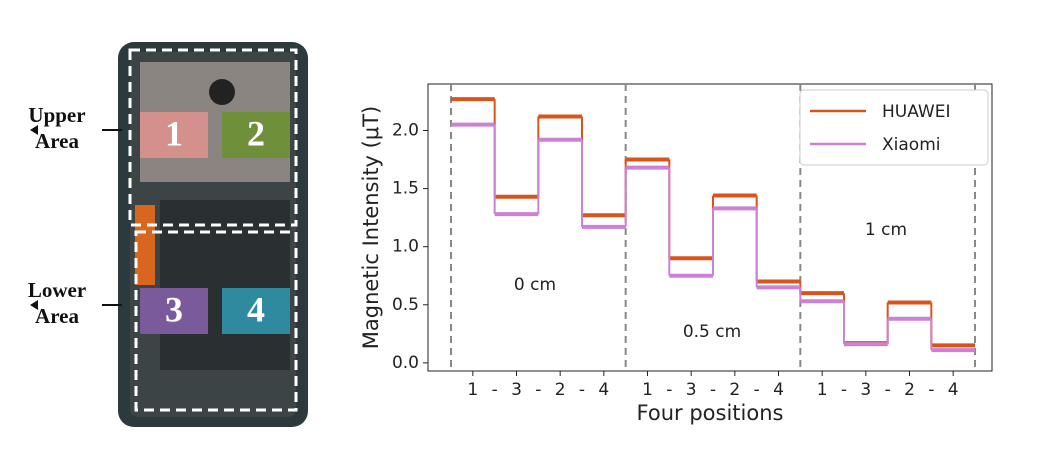 The width and height of the screenshot is (1051, 471). What do you see at coordinates (911, 145) in the screenshot?
I see `legend-label: Xiaomi` at bounding box center [911, 145].